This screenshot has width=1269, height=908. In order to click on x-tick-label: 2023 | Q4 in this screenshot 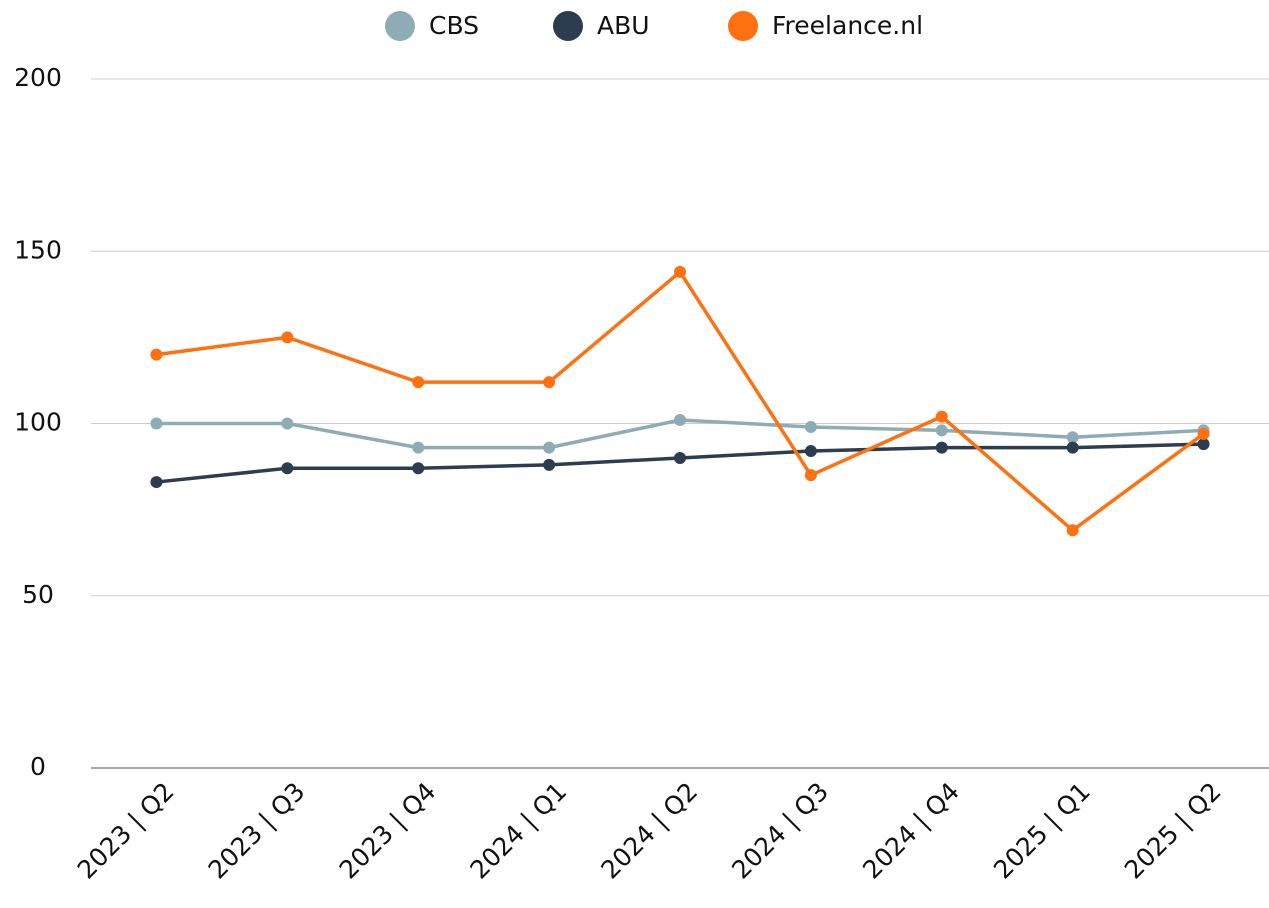, I will do `click(388, 831)`.